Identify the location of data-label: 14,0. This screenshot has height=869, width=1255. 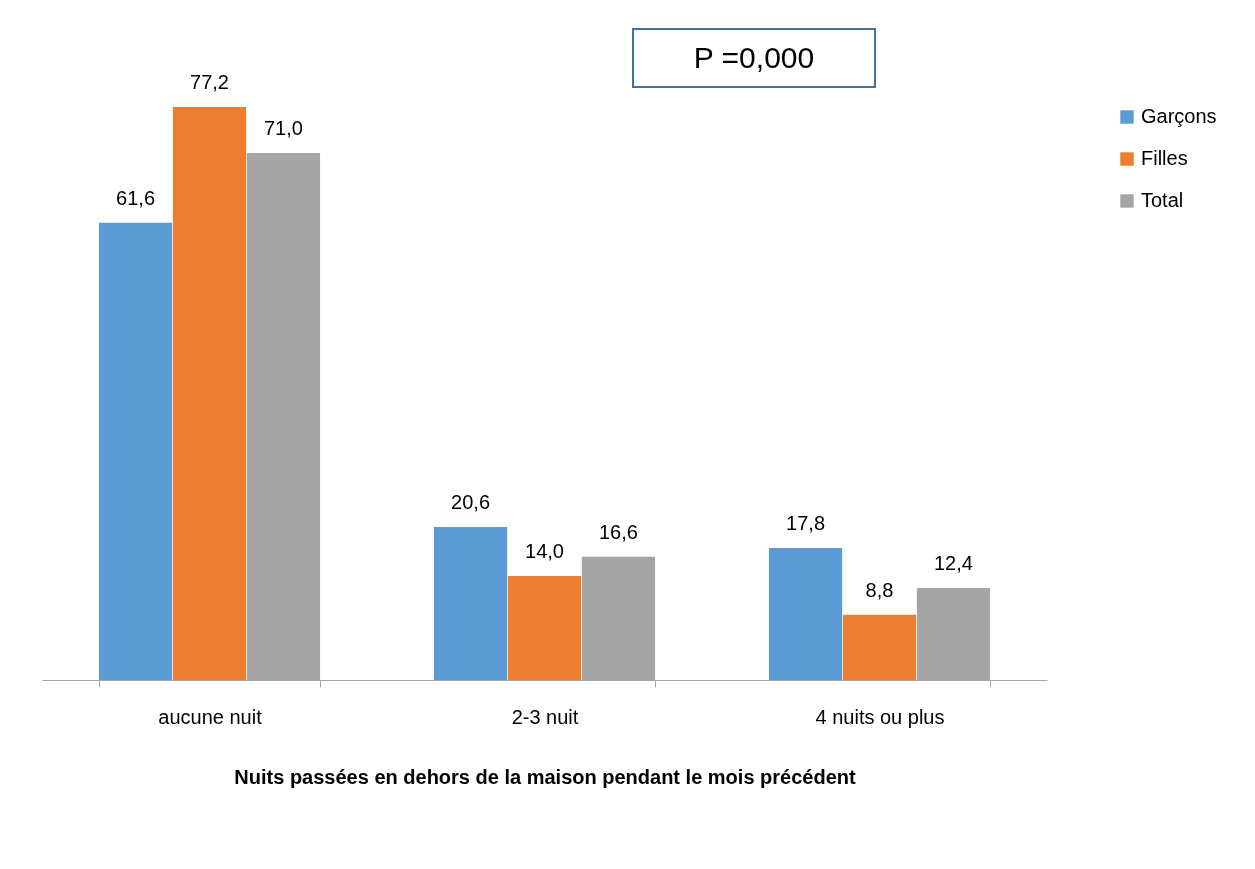
(544, 551).